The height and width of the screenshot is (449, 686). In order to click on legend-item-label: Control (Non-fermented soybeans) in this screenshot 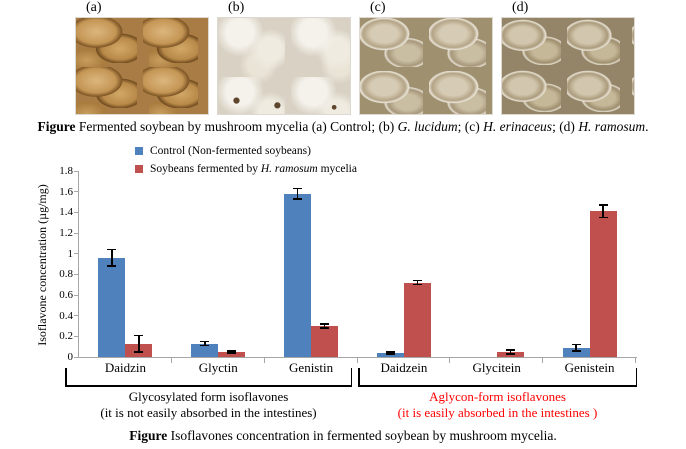, I will do `click(230, 151)`.